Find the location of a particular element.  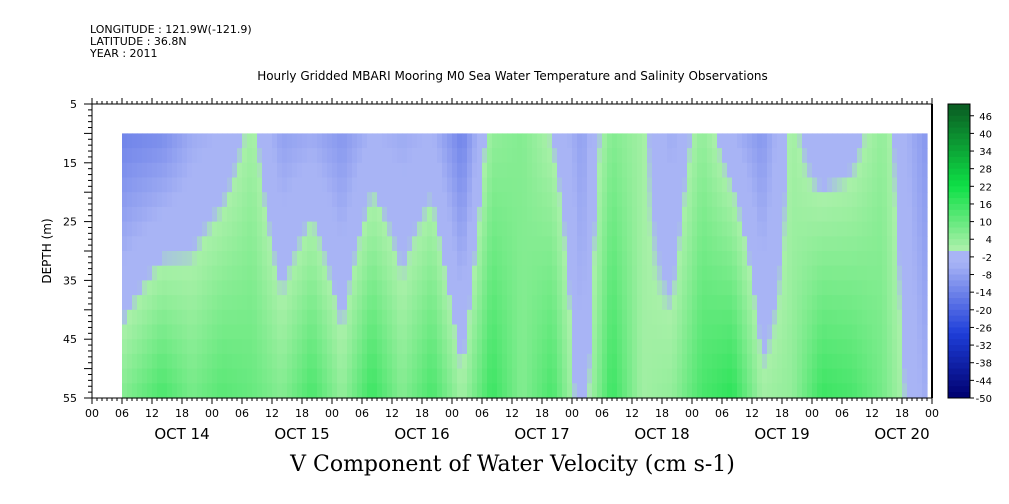

x-tick-label: 00 is located at coordinates (92, 413).